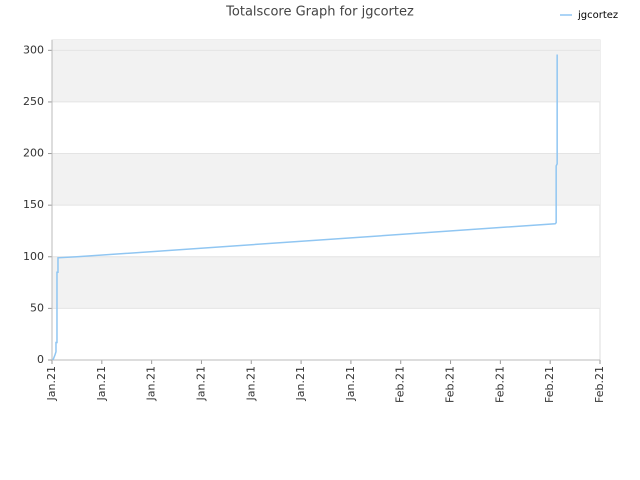 The width and height of the screenshot is (640, 480). Describe the element at coordinates (33, 49) in the screenshot. I see `y-tick-label: 300` at that location.